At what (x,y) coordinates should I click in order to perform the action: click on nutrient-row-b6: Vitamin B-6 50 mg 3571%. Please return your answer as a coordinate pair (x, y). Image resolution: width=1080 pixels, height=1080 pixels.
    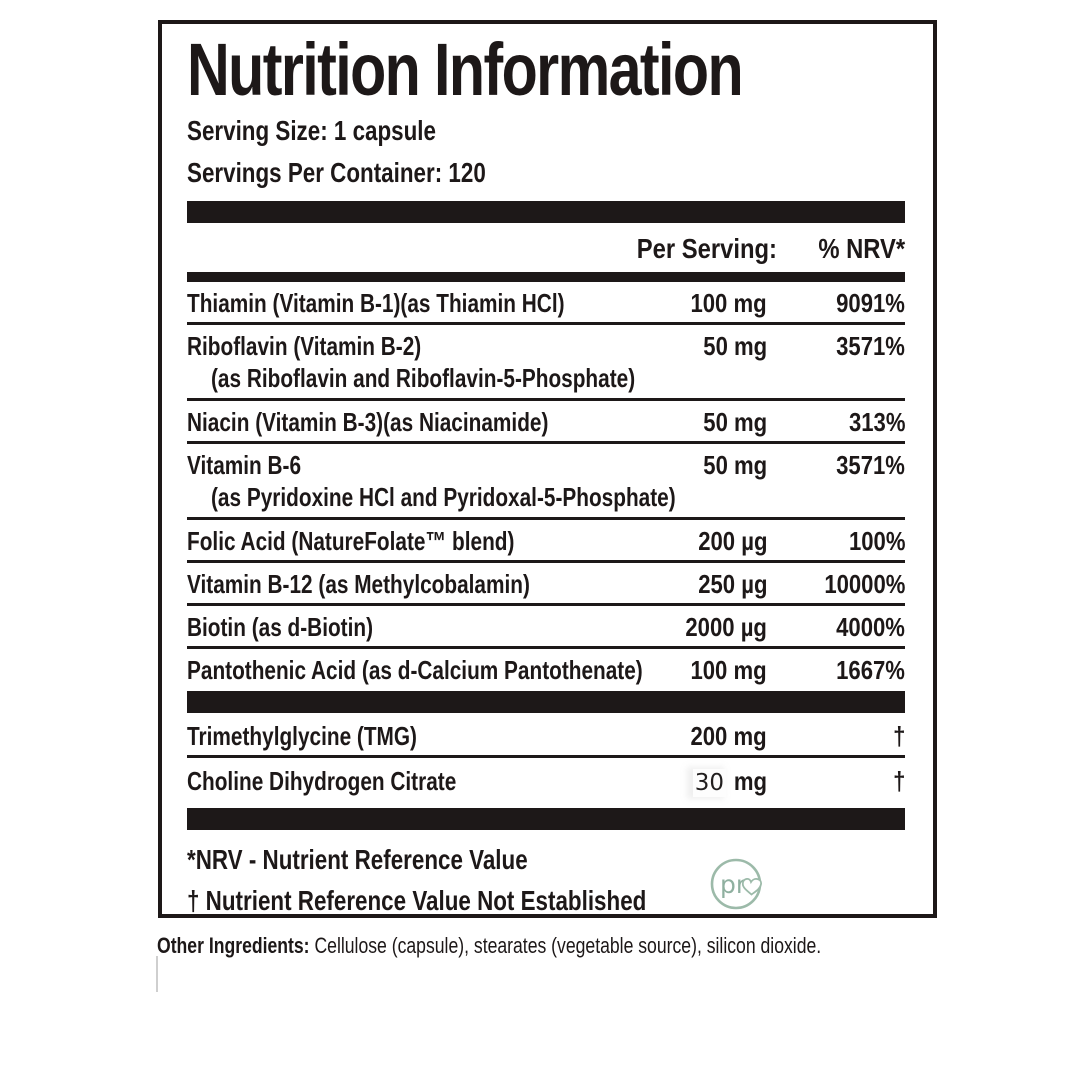
    Looking at the image, I should click on (546, 465).